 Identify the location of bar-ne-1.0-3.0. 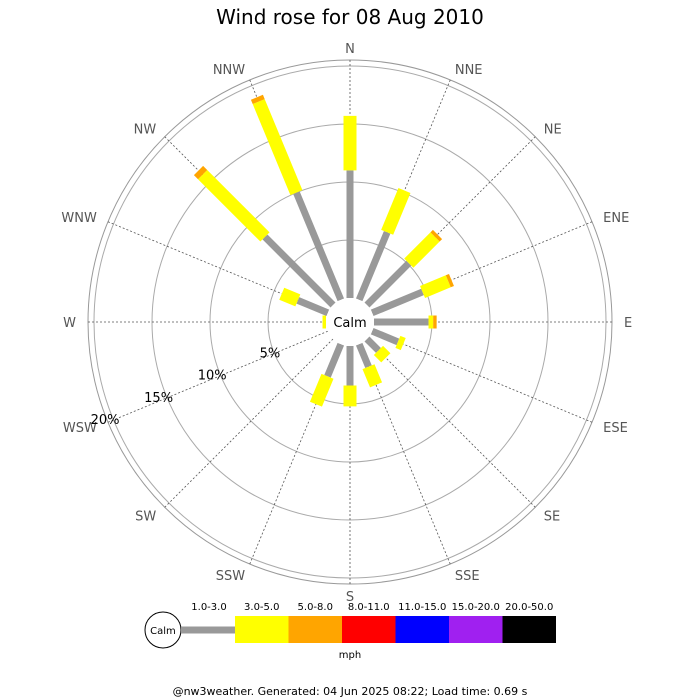
(388, 284).